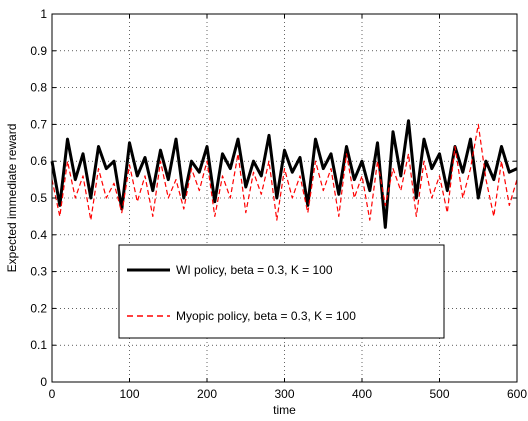 The height and width of the screenshot is (421, 528). I want to click on y-axis-label: Expected immediate reward, so click(12, 198).